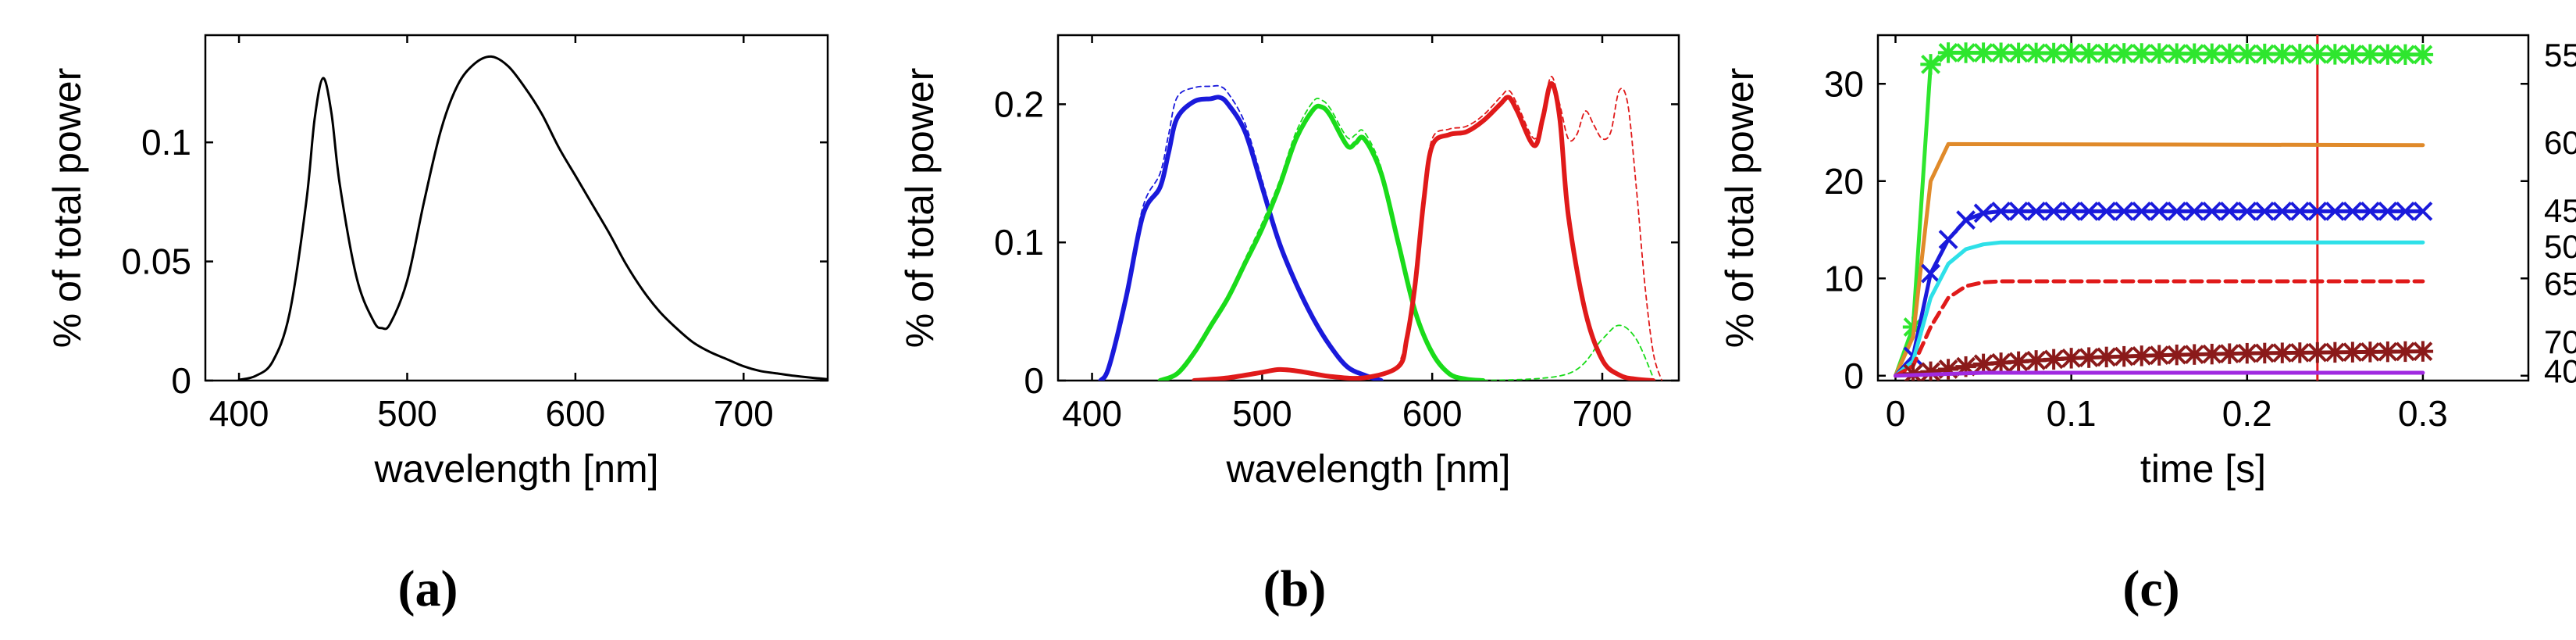 This screenshot has width=2576, height=640. I want to click on series-line-red, so click(1424, 230).